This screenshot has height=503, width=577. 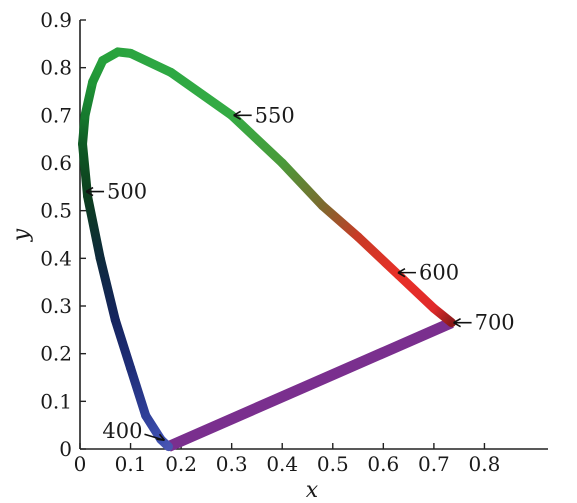 What do you see at coordinates (275, 115) in the screenshot?
I see `wavelength-label: 550` at bounding box center [275, 115].